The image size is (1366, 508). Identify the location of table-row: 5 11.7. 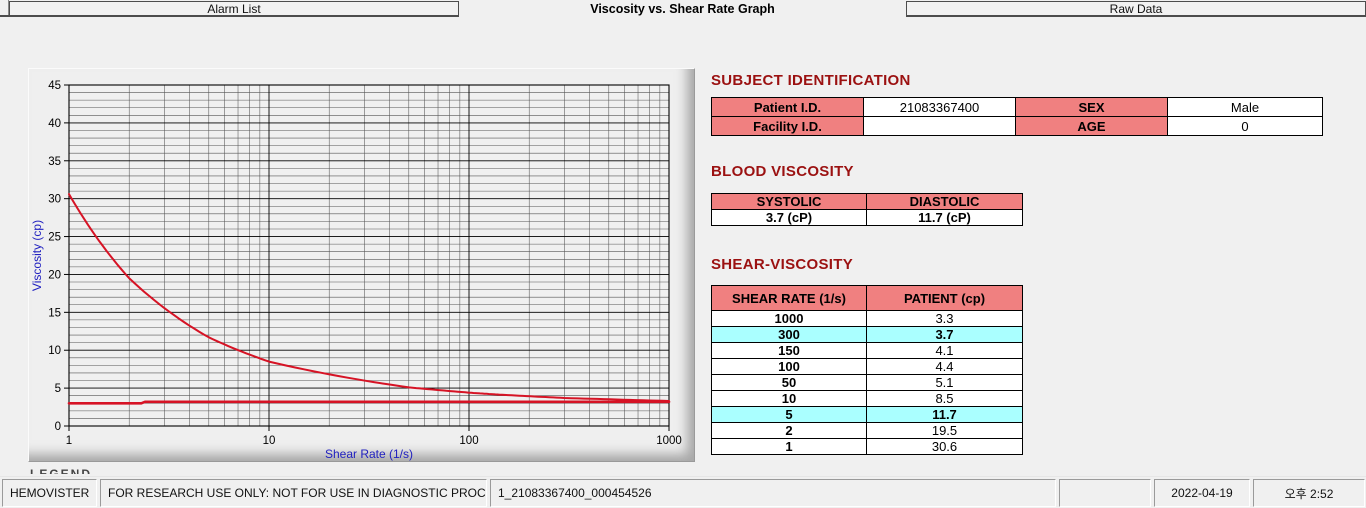
(867, 414).